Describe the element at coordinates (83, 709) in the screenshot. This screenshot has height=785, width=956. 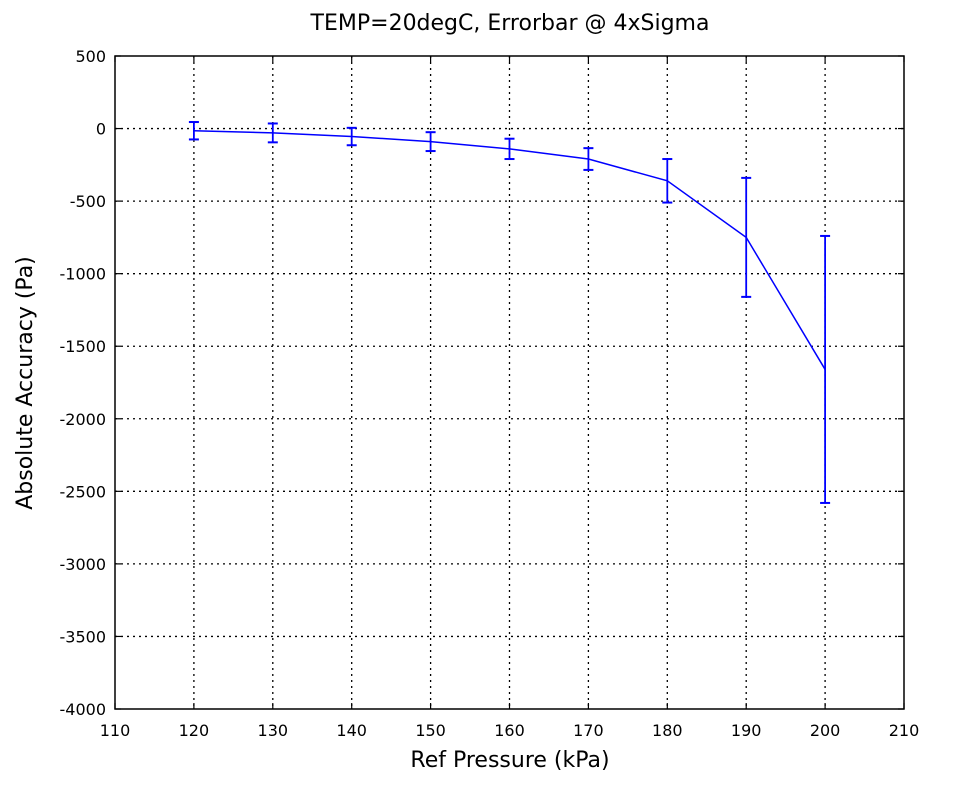
I see `y-tick-label: -4000` at that location.